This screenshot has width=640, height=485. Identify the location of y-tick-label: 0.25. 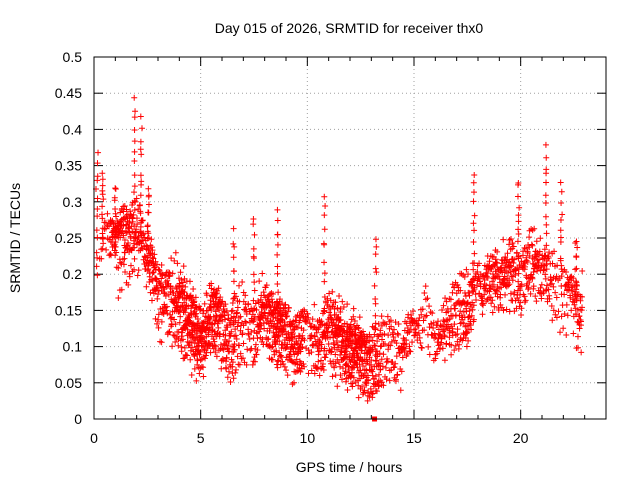
(68, 238).